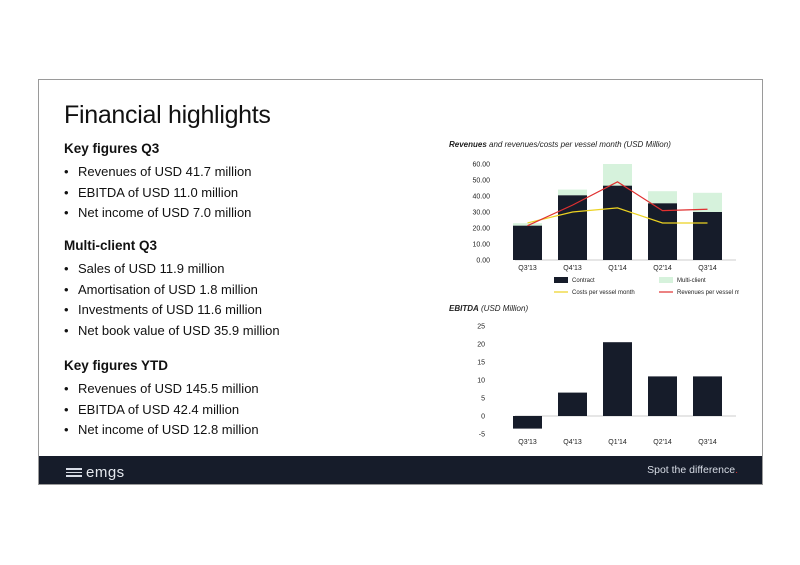 Image resolution: width=800 pixels, height=565 pixels. Describe the element at coordinates (481, 327) in the screenshot. I see `y-tick-label: 25` at that location.